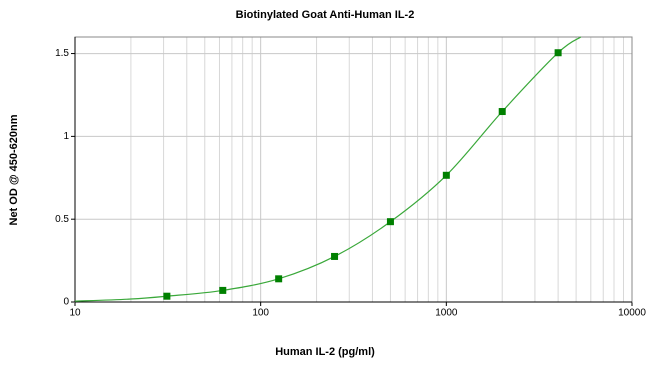 This screenshot has height=376, width=650. I want to click on x-axis-label: Human IL-2 (pg/ml), so click(325, 352).